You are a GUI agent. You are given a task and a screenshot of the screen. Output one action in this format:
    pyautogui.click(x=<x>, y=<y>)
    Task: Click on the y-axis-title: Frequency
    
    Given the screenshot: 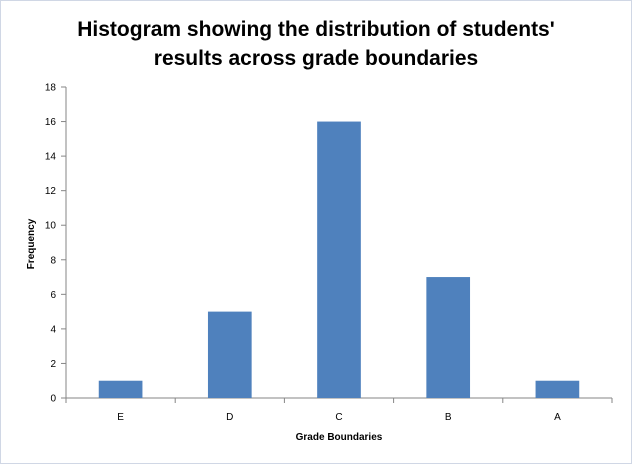 What is the action you would take?
    pyautogui.click(x=31, y=243)
    